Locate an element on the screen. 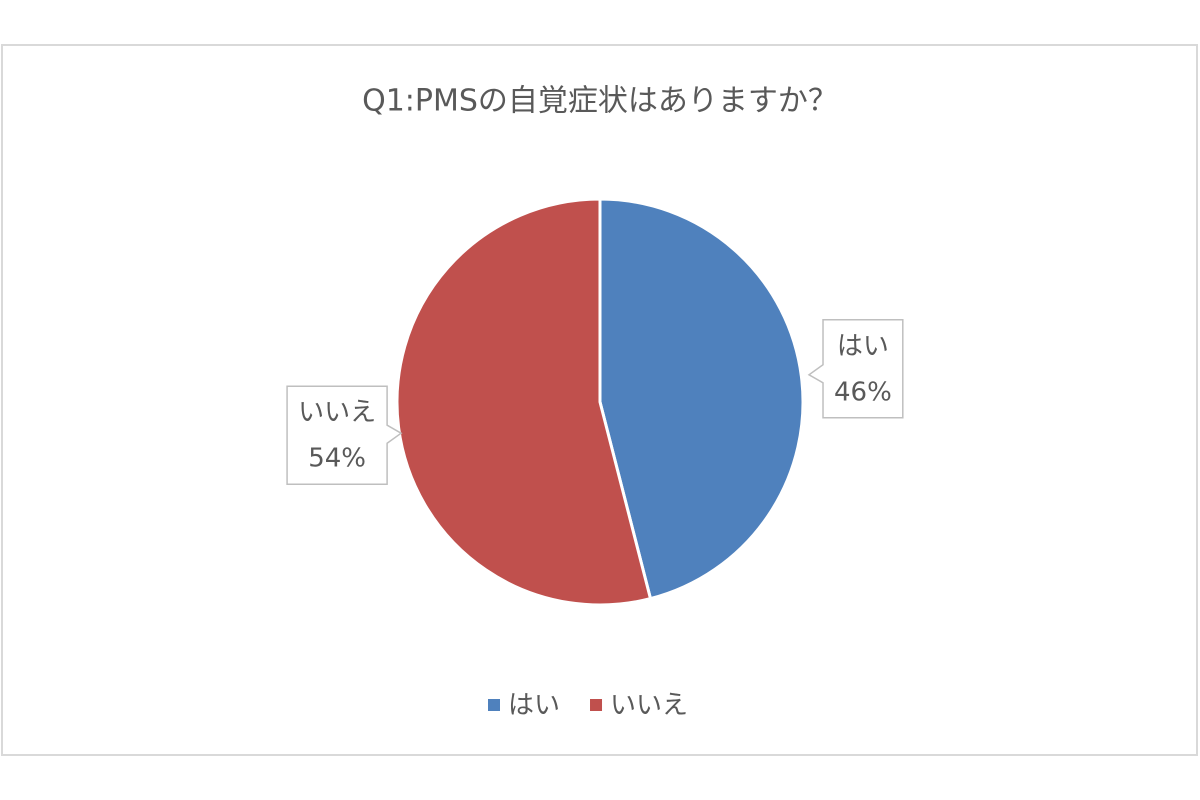  chart-title: Q1:PMSの自覚症状はありますか？ is located at coordinates (600, 101).